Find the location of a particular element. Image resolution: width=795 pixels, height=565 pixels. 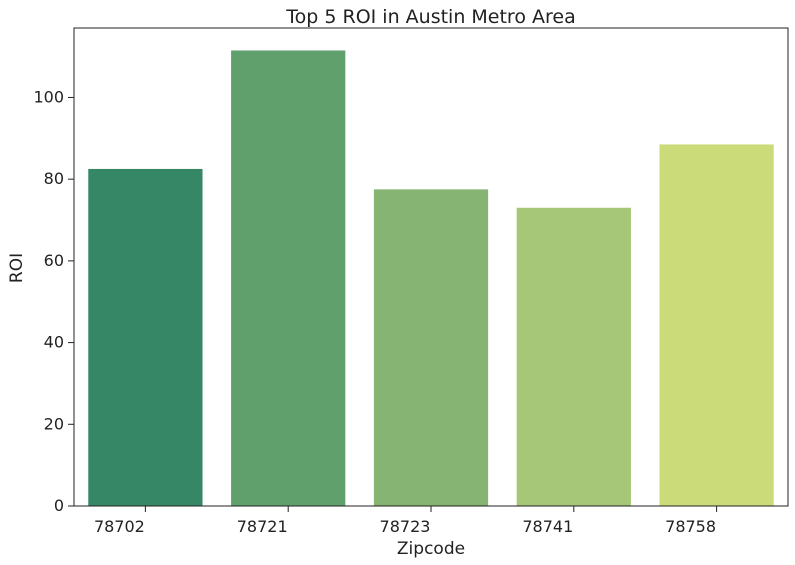

y-tick-label: 100 is located at coordinates (48, 96).